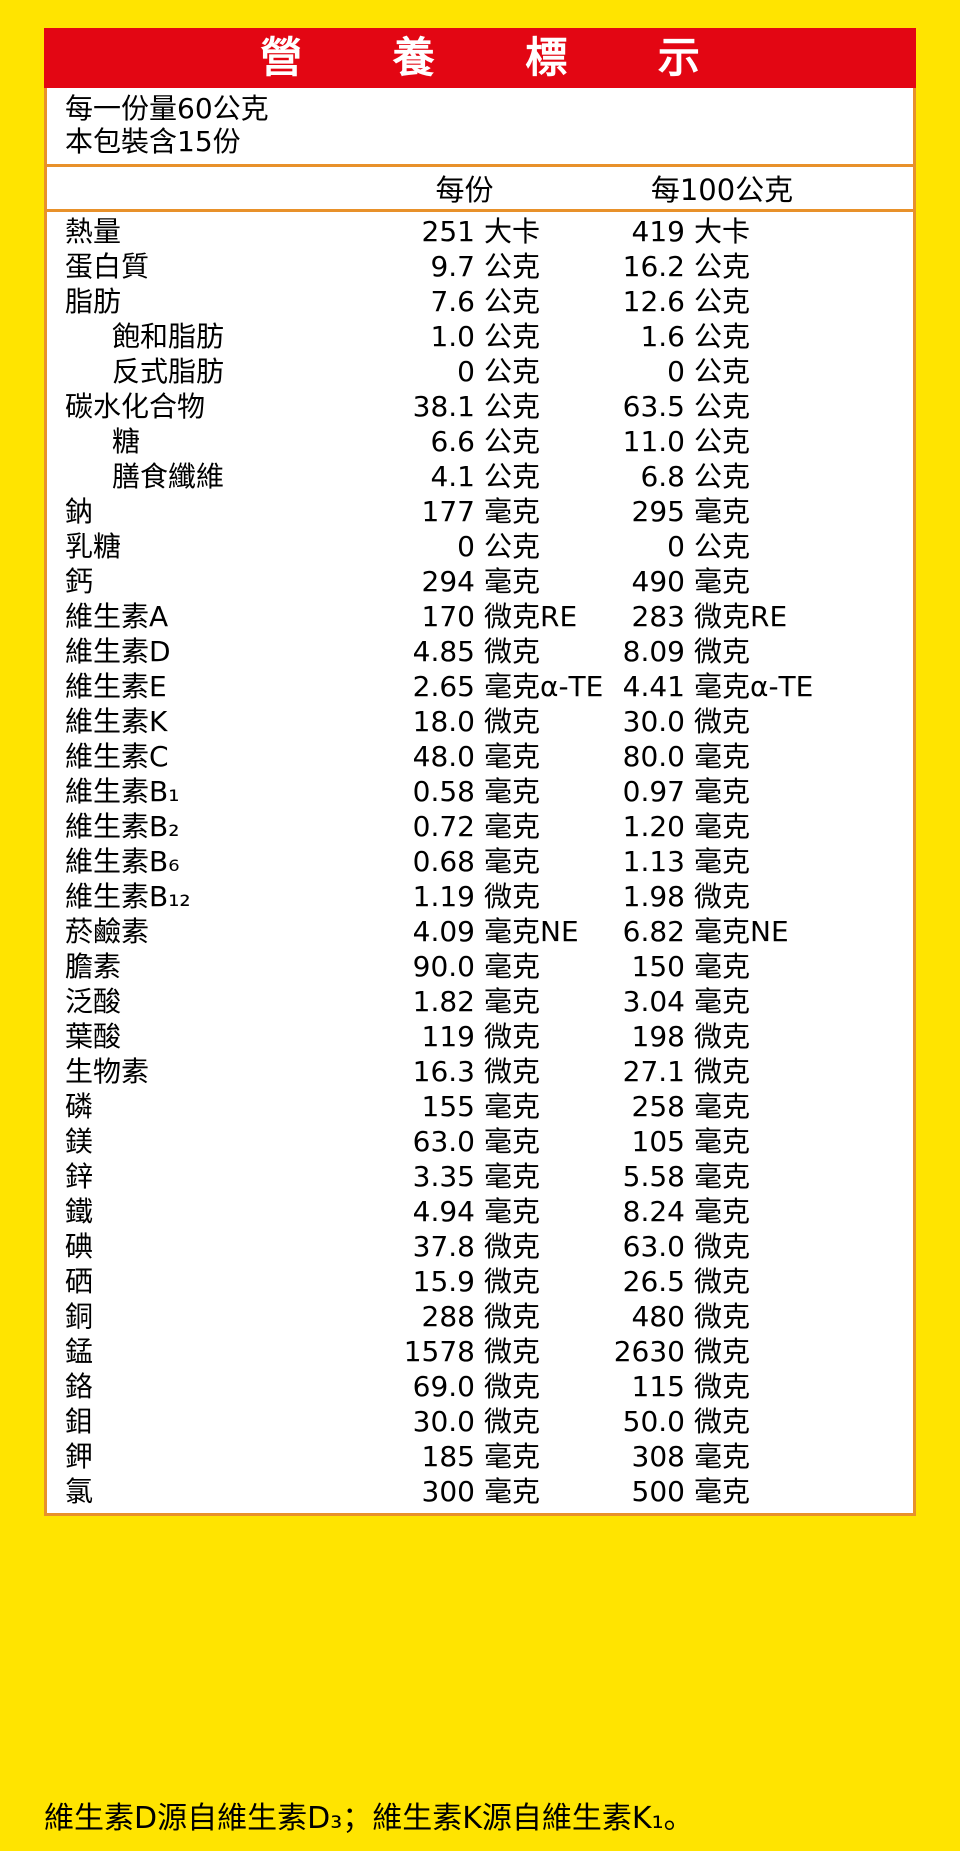 Image resolution: width=960 pixels, height=1851 pixels. I want to click on table-row: 鈉 177 毫克 295 毫克, so click(480, 511).